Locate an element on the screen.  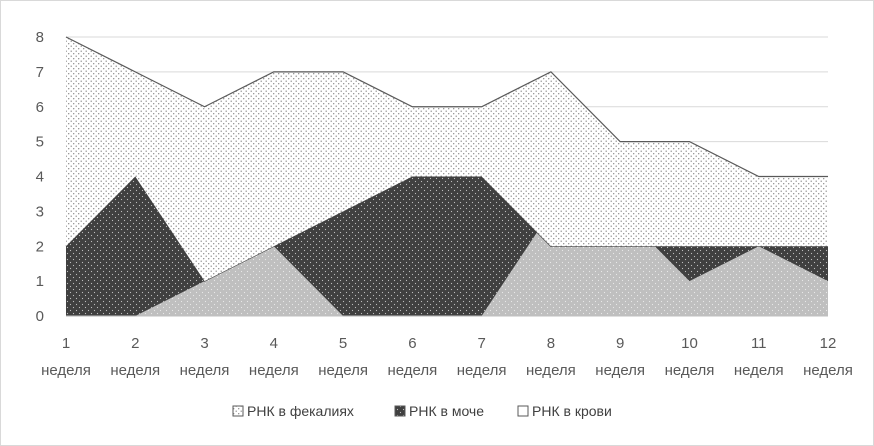
x-tick-unit-9: неделя is located at coordinates (690, 370).